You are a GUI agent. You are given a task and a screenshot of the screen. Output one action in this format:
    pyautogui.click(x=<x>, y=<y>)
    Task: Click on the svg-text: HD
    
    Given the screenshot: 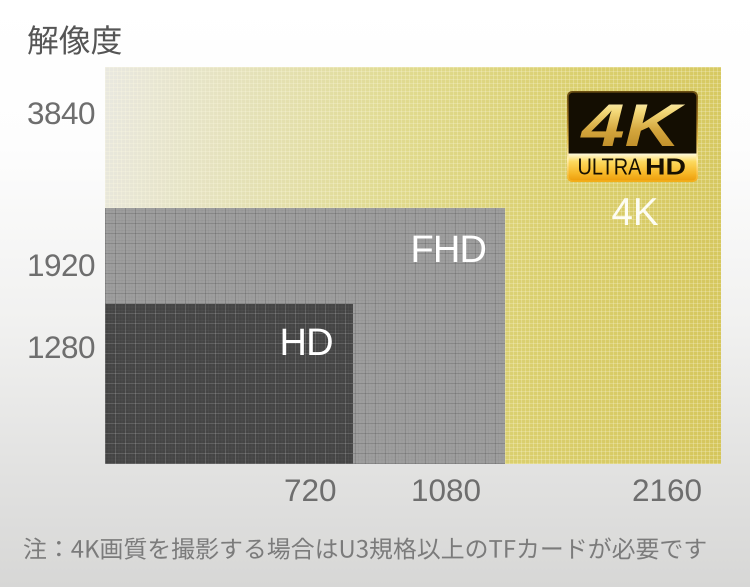 What is the action you would take?
    pyautogui.click(x=665, y=167)
    